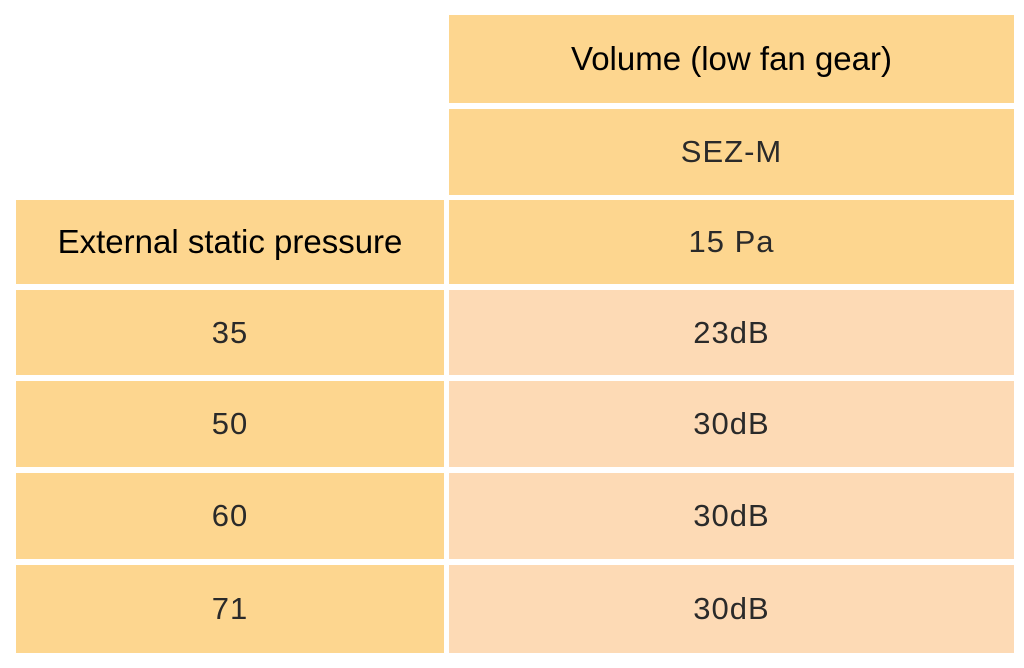 The width and height of the screenshot is (1024, 668). I want to click on pressure-value: 35, so click(230, 332).